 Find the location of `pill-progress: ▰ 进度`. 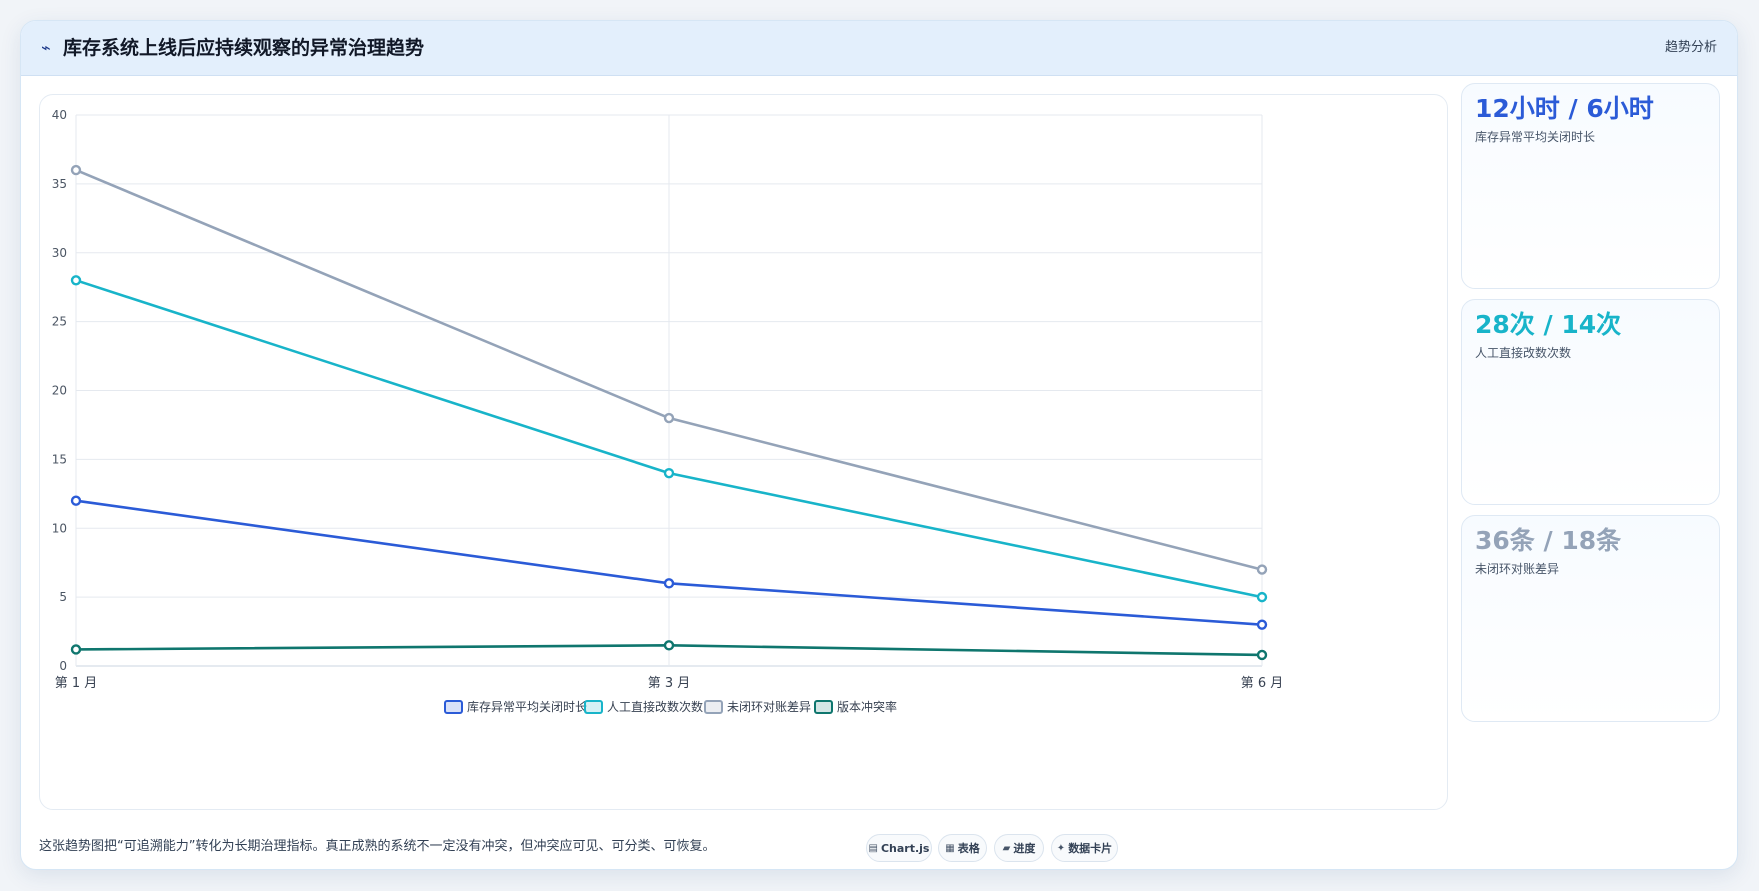

pill-progress: ▰ 进度 is located at coordinates (1019, 848).